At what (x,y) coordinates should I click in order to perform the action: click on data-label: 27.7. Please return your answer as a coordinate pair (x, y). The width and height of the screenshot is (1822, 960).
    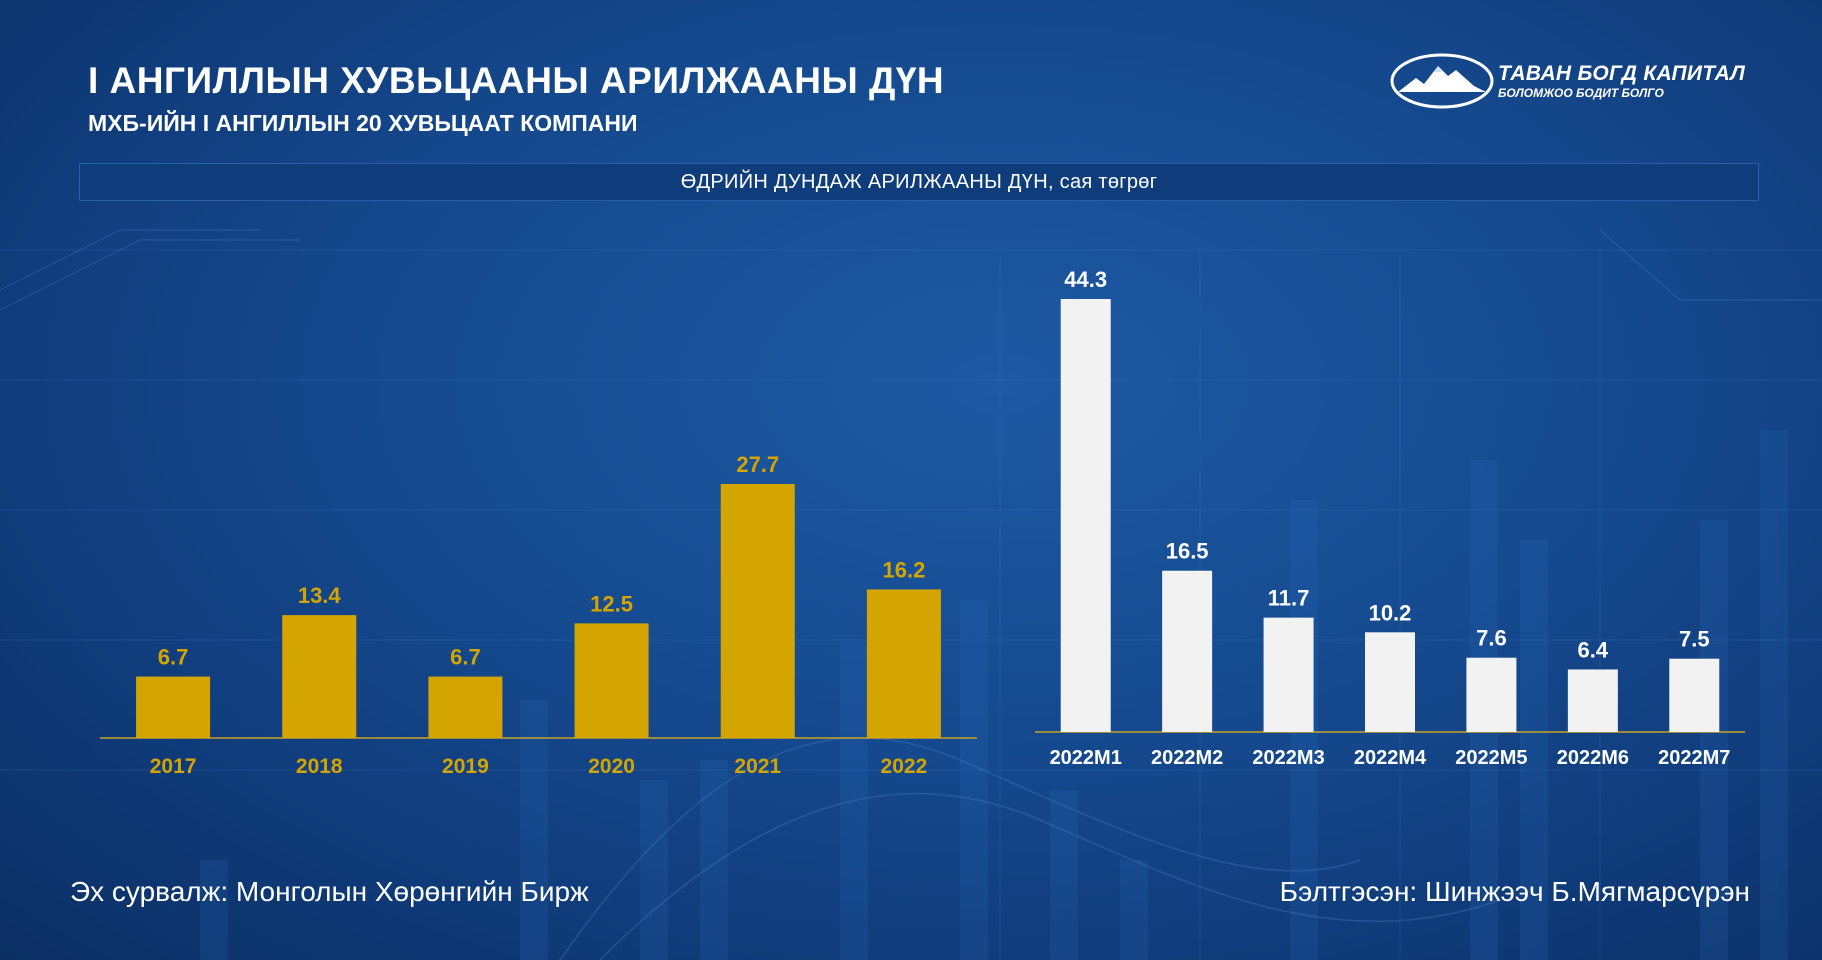
    Looking at the image, I should click on (757, 464).